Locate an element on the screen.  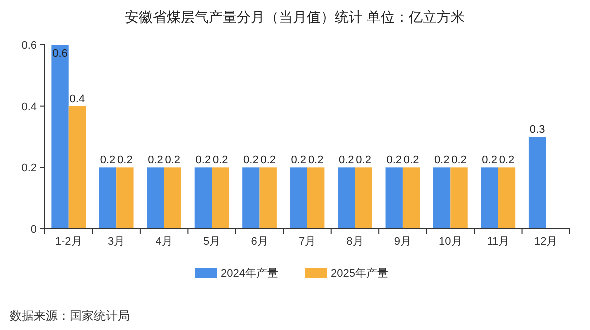
legend-label: 2024年产量 is located at coordinates (249, 273).